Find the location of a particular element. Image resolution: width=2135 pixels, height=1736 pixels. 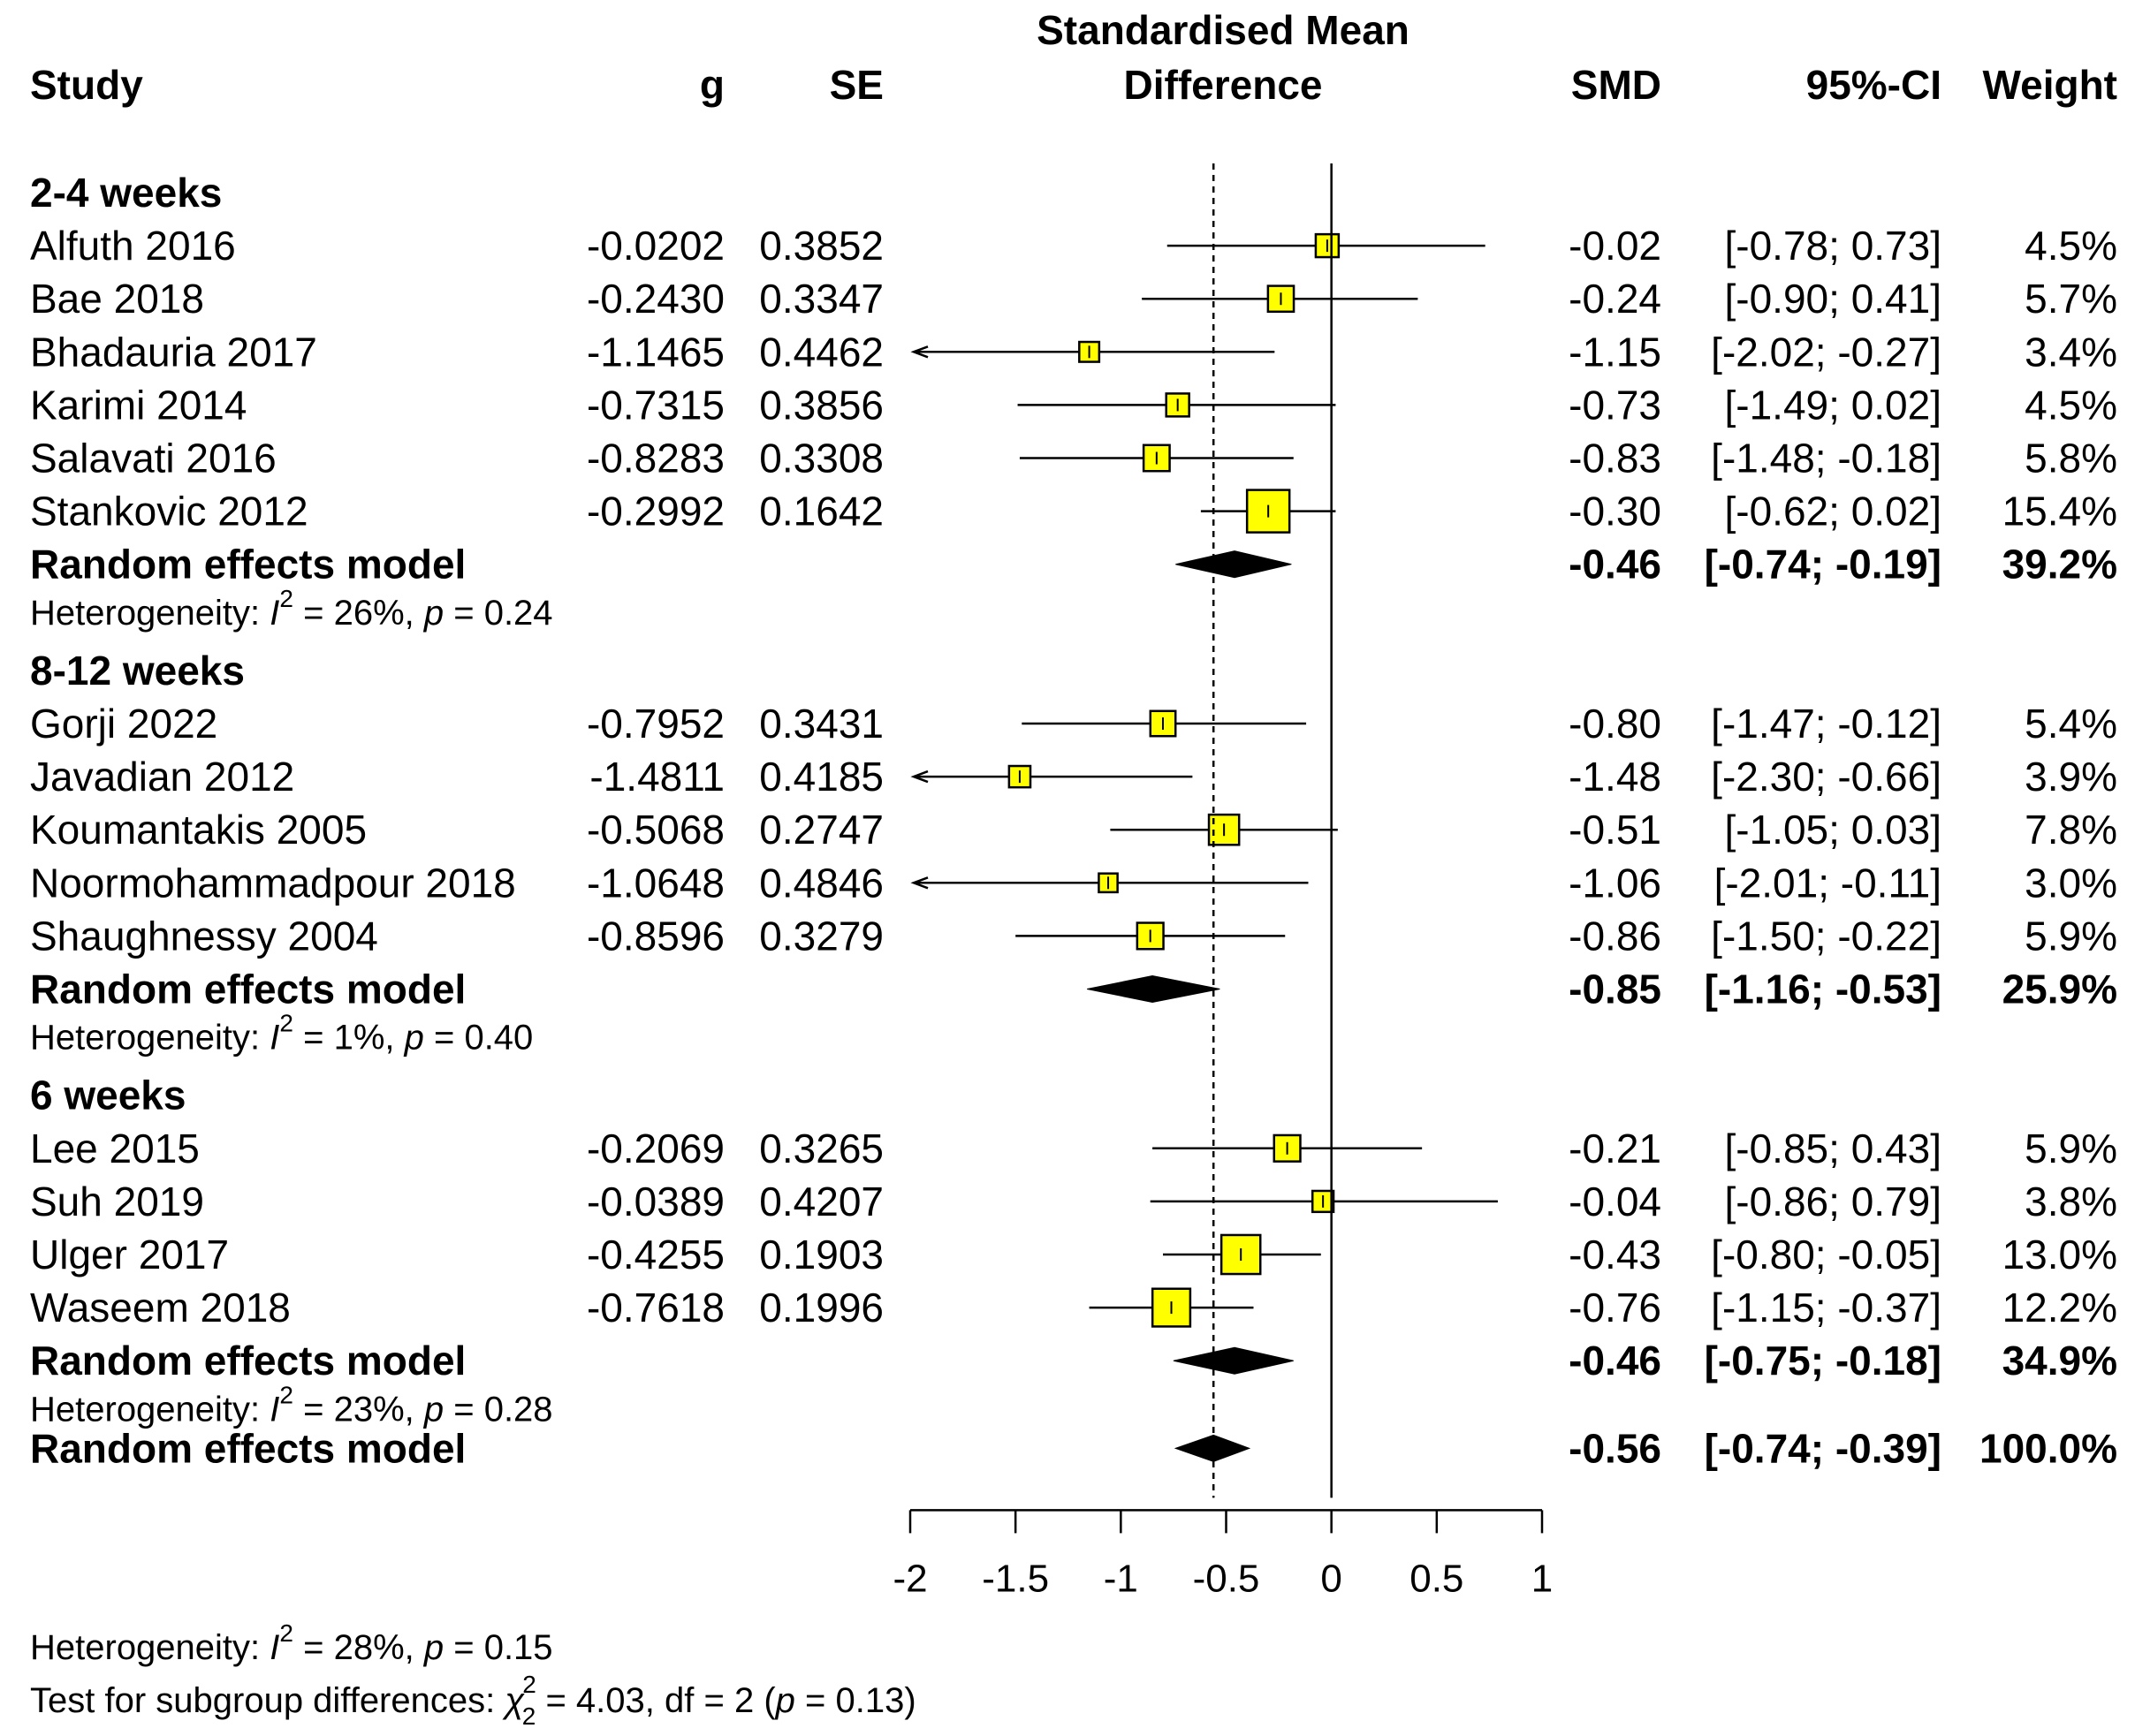

x-tick-label-2: -1.5 is located at coordinates (1015, 1578).